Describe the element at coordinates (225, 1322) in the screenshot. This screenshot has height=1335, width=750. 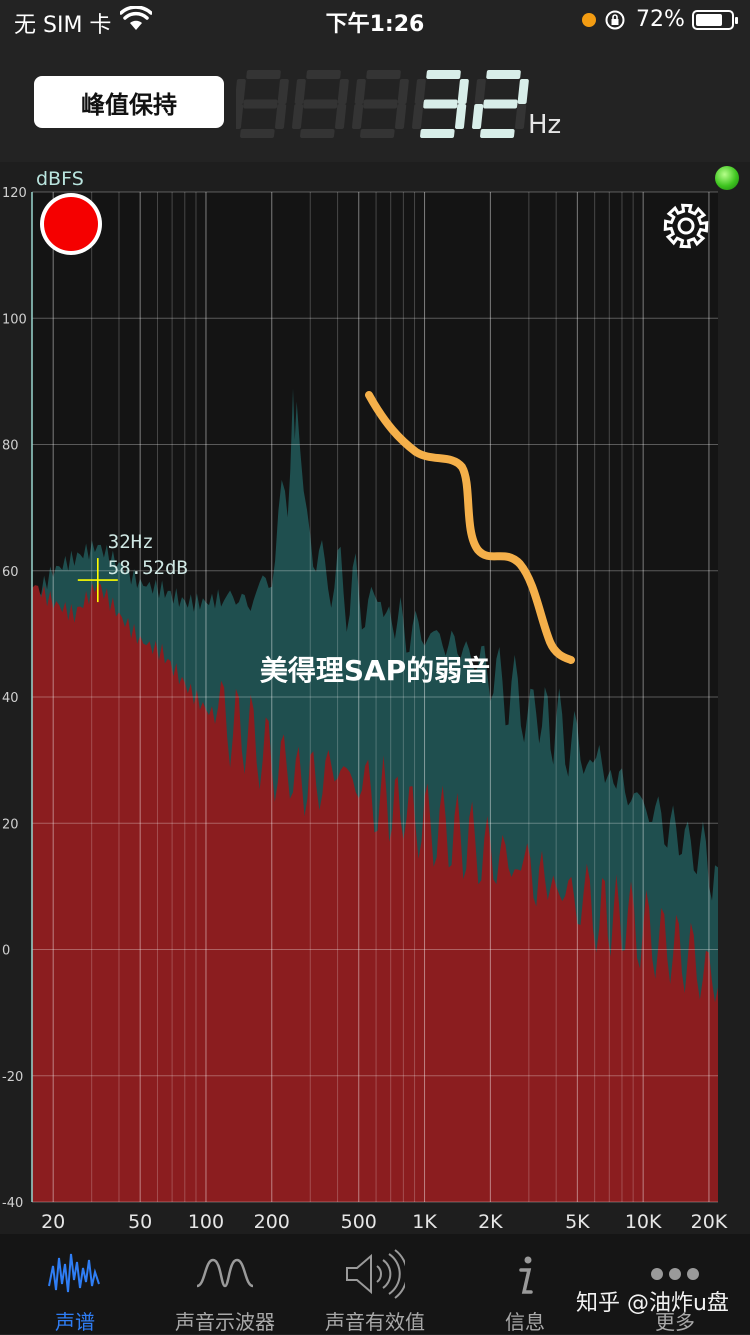
I see `tab-label: 声音示波器` at that location.